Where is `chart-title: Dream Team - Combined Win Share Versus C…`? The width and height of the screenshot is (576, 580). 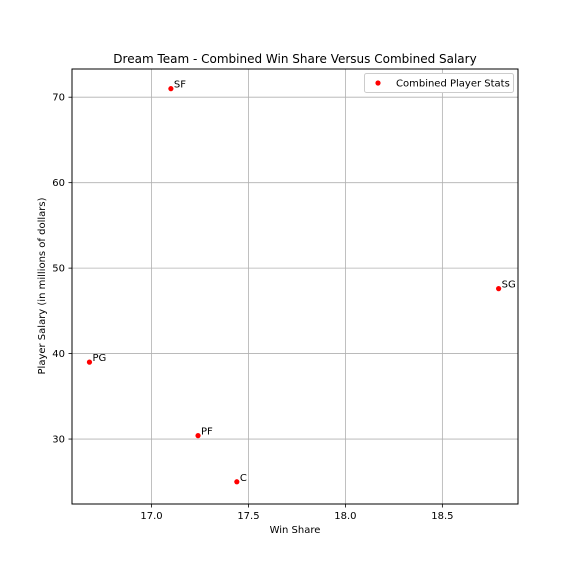 chart-title: Dream Team - Combined Win Share Versus C… is located at coordinates (294, 59).